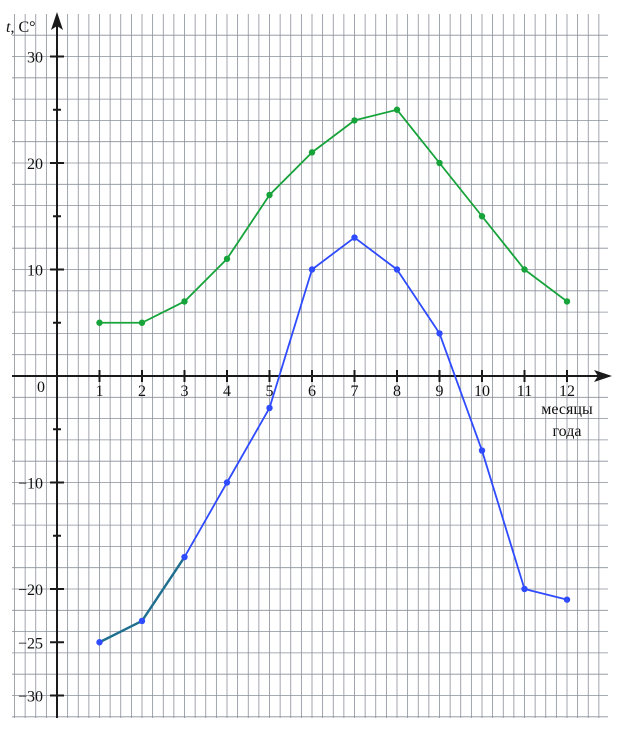 The image size is (635, 736). I want to click on origin-label: 0, so click(41, 387).